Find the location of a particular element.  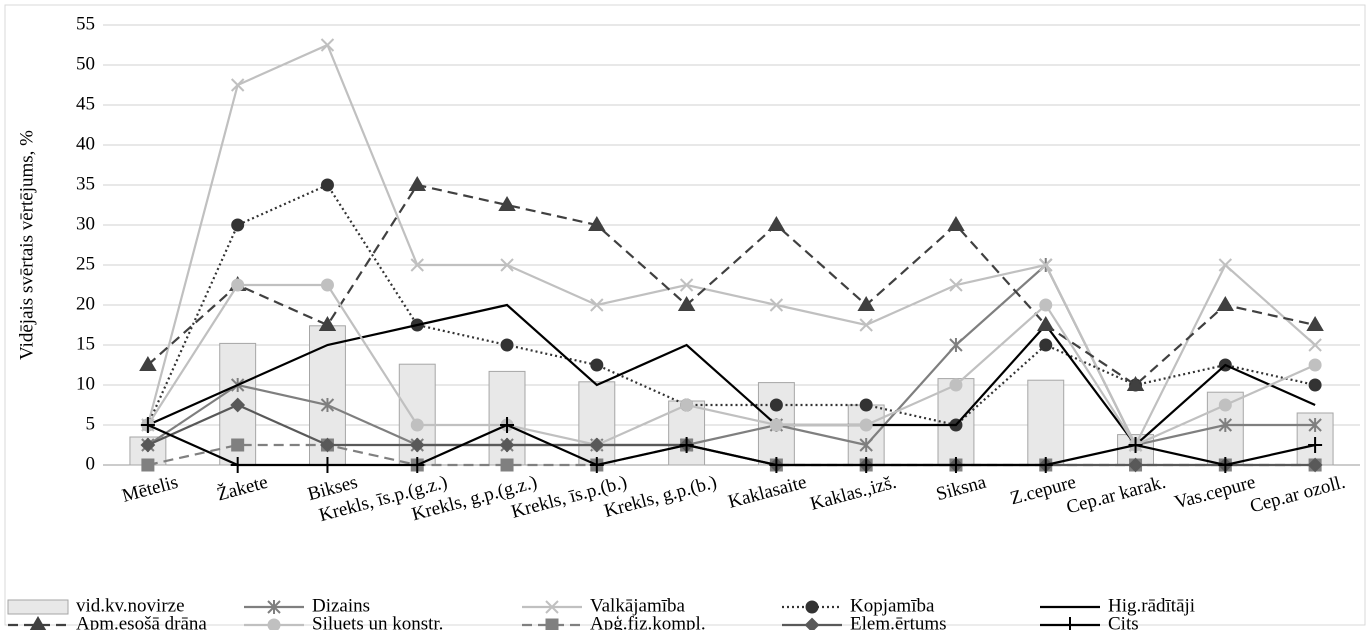

legend-label: Dizains is located at coordinates (341, 605).